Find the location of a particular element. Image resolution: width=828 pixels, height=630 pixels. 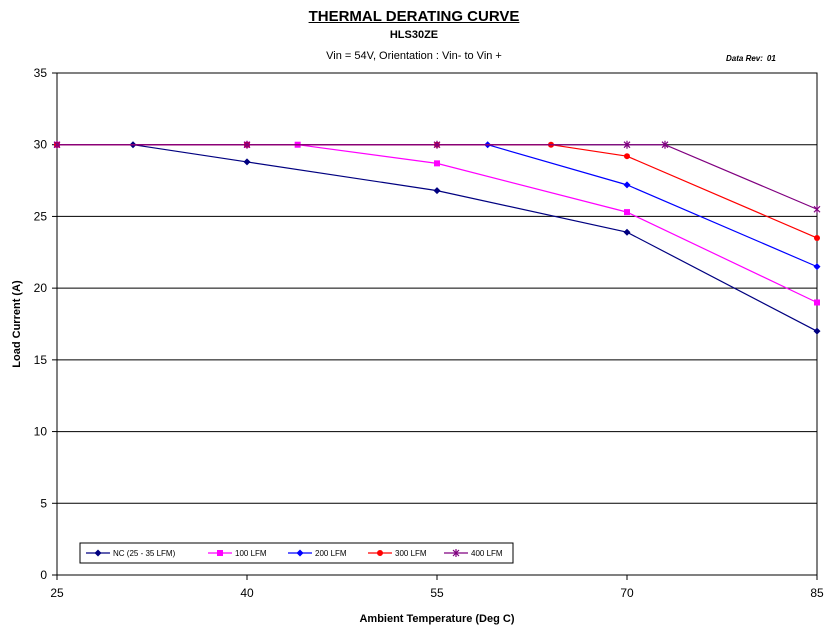

legend-item: NC (25 - 35 LFM) is located at coordinates (131, 553).